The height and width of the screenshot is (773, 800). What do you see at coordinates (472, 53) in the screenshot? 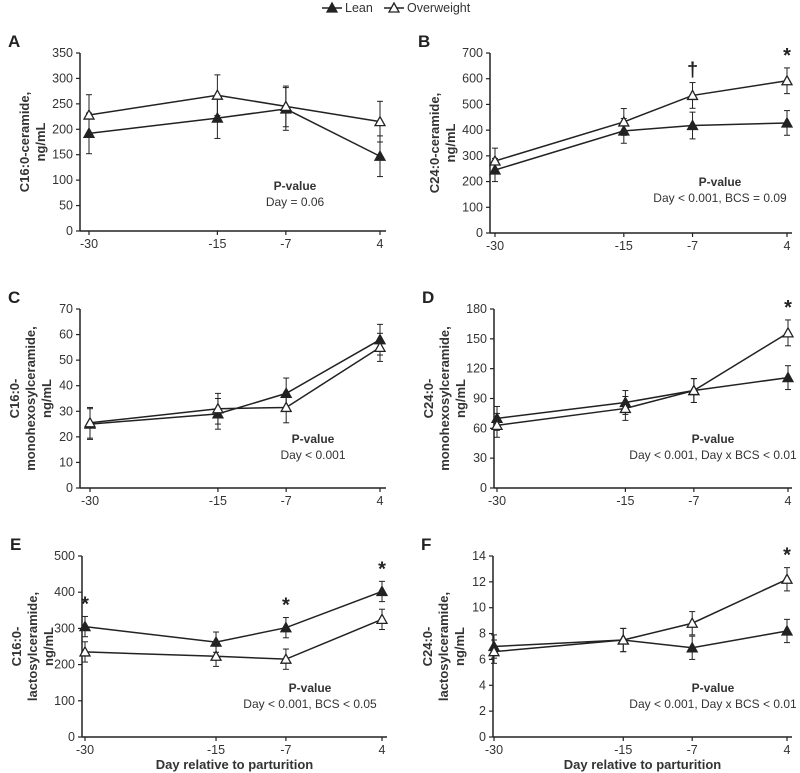
I see `y-tick-label: 700` at bounding box center [472, 53].